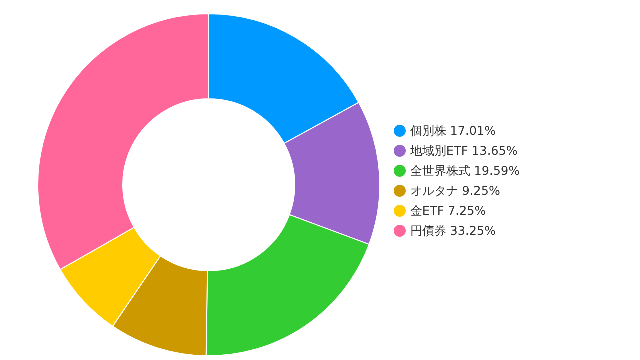 The width and height of the screenshot is (640, 360). What do you see at coordinates (464, 151) in the screenshot?
I see `legend-label: 地域別ETF 13.65%` at bounding box center [464, 151].